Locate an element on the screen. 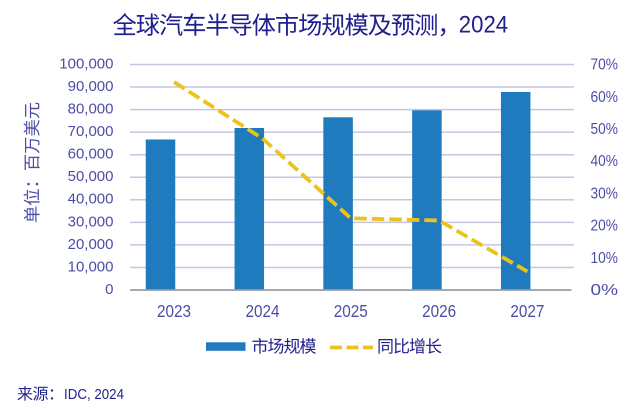 The image size is (640, 408). svg-text: 90,000 is located at coordinates (91, 86).